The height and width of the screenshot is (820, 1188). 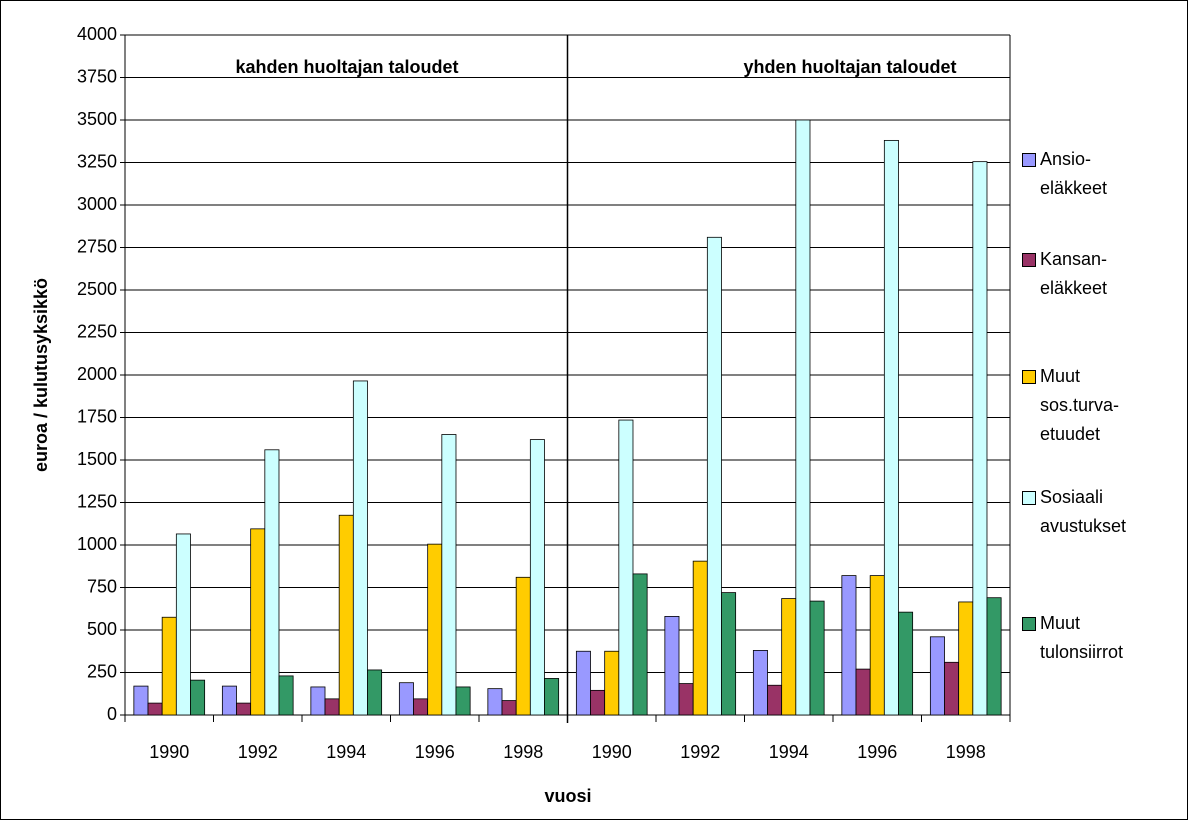 I want to click on y-tick-label: 1250, so click(x=97, y=501).